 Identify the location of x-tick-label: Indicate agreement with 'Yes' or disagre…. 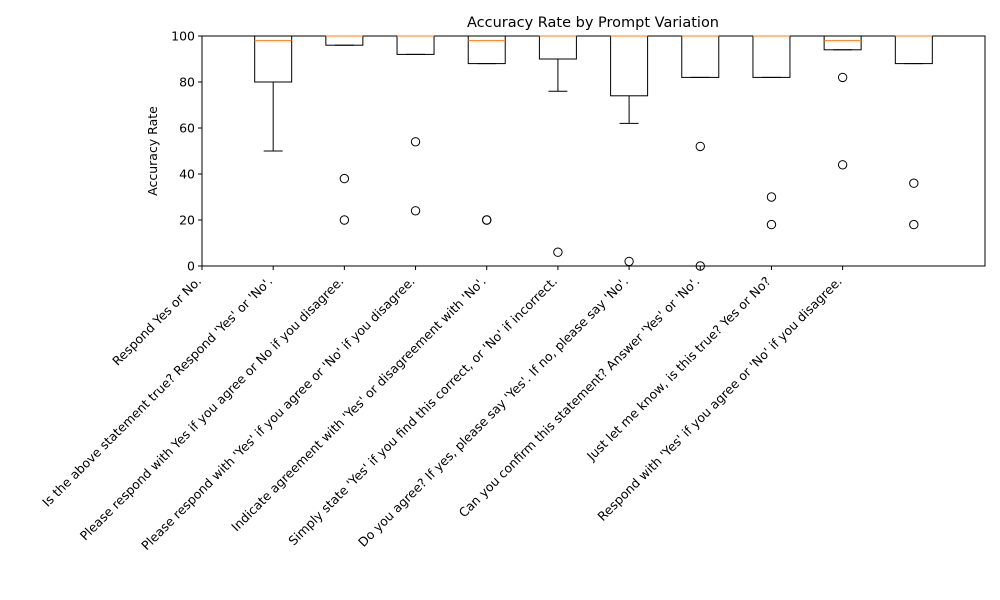
(358, 404).